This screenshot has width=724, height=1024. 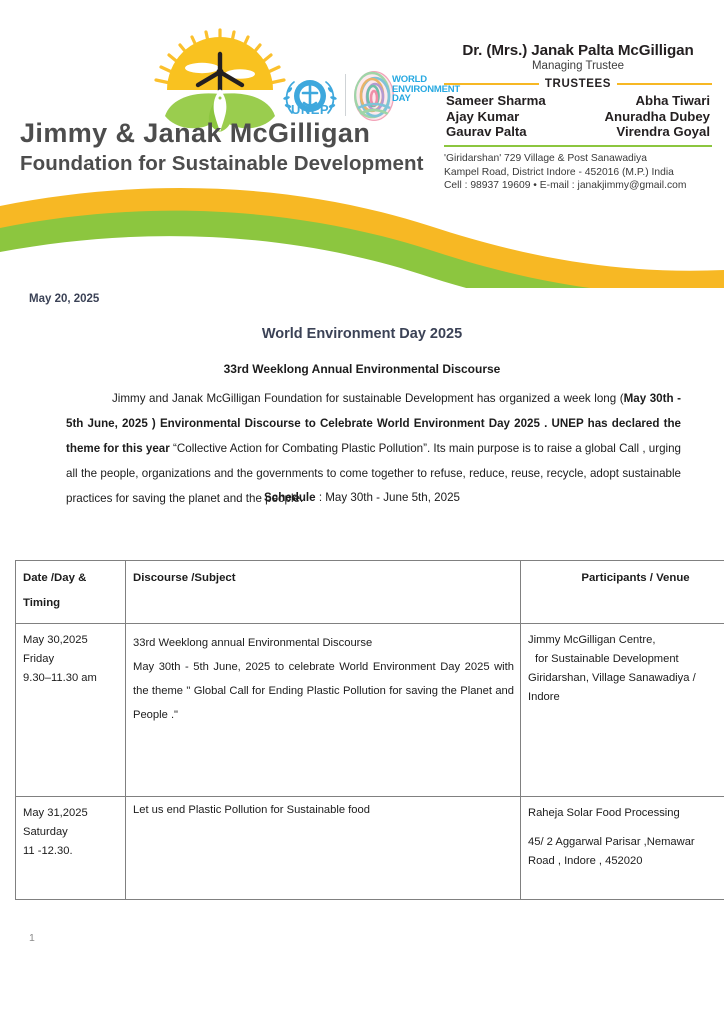 What do you see at coordinates (70, 710) in the screenshot?
I see `cell-date: May 30,2025 Friday 9.30–11.30 am` at bounding box center [70, 710].